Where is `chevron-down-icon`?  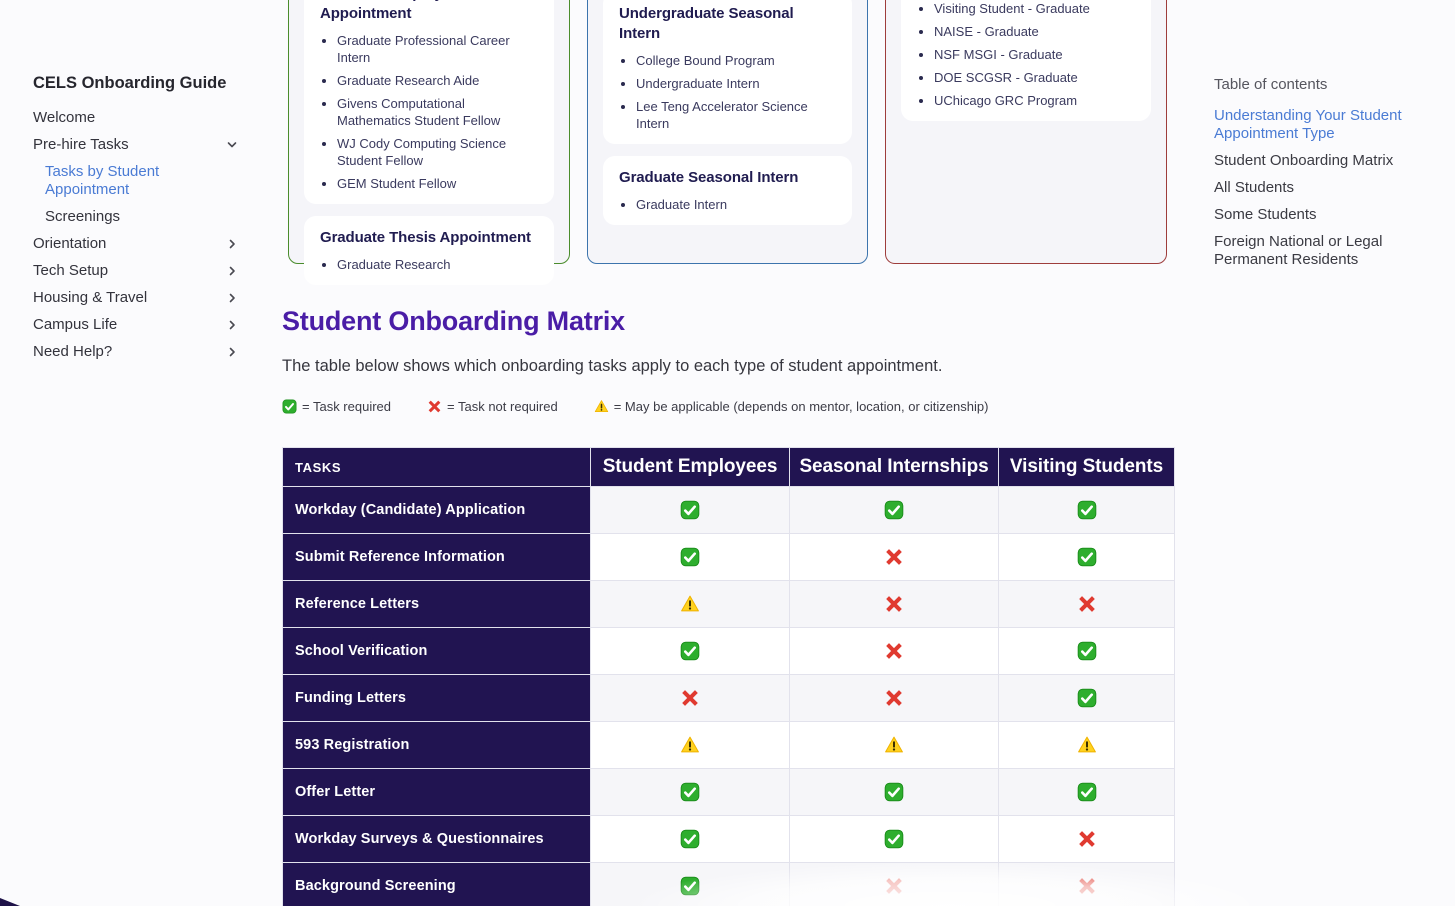 chevron-down-icon is located at coordinates (232, 145).